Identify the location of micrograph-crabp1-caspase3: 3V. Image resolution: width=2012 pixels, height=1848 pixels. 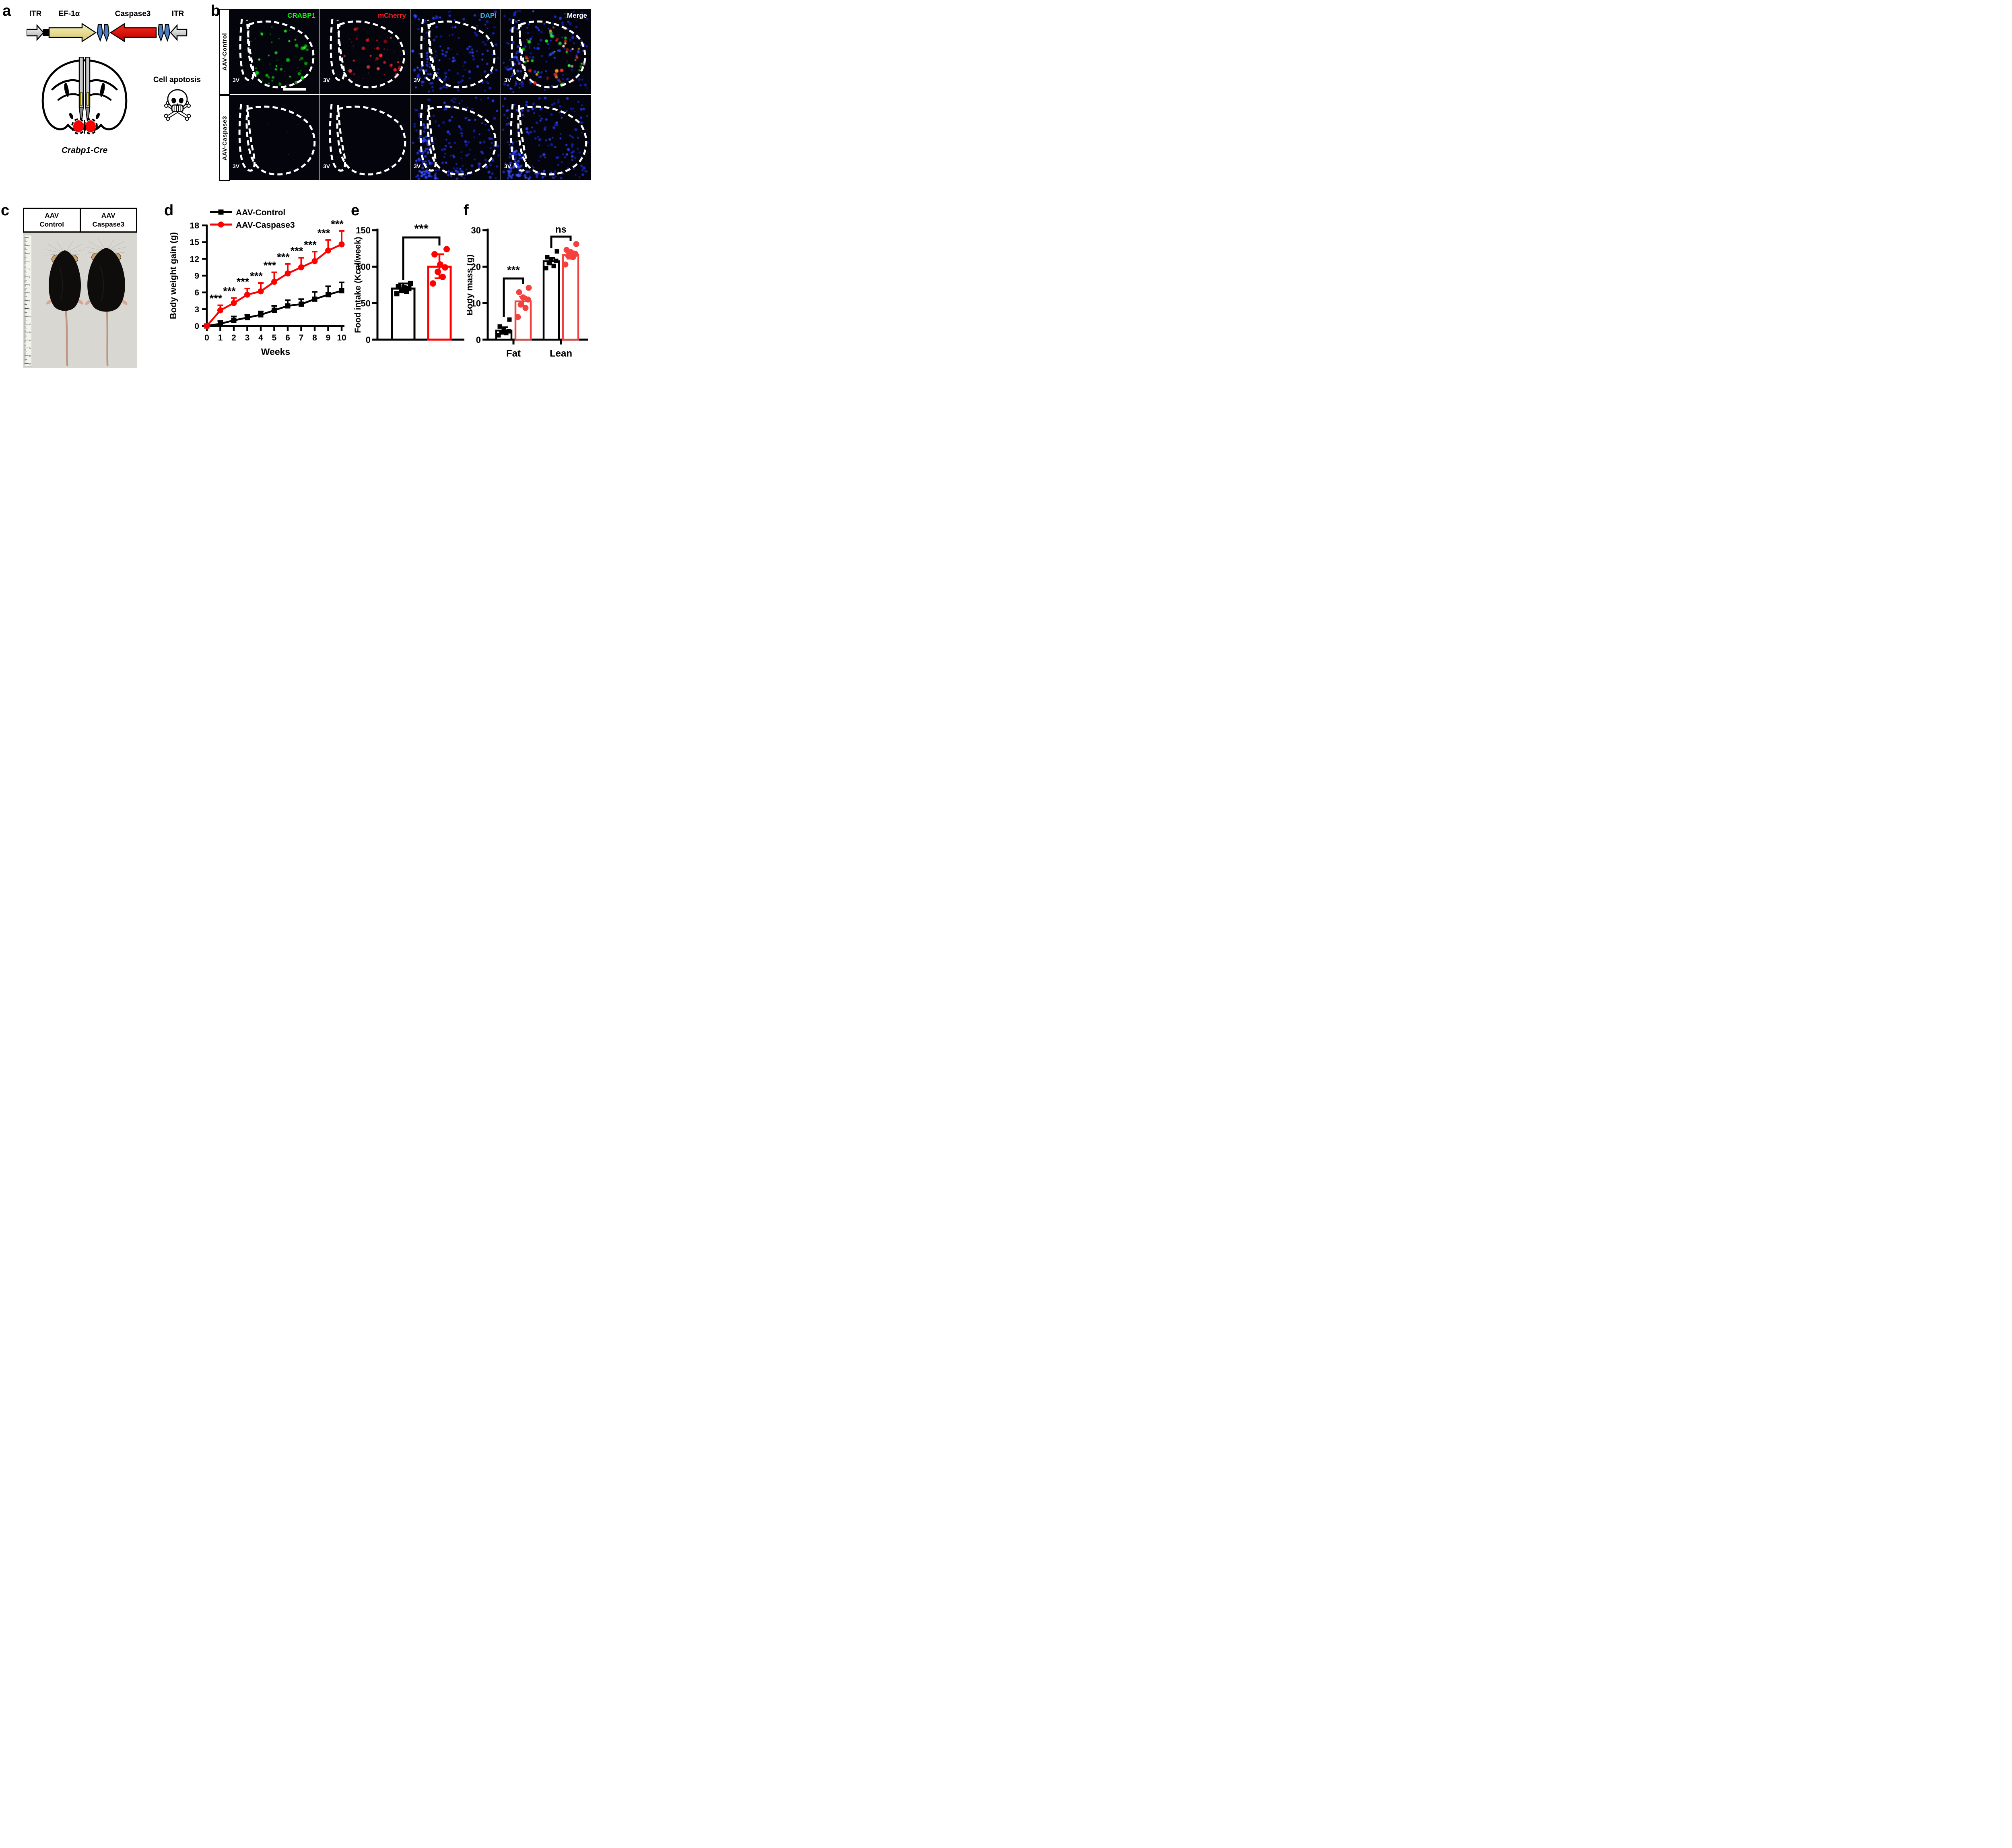
(274, 138).